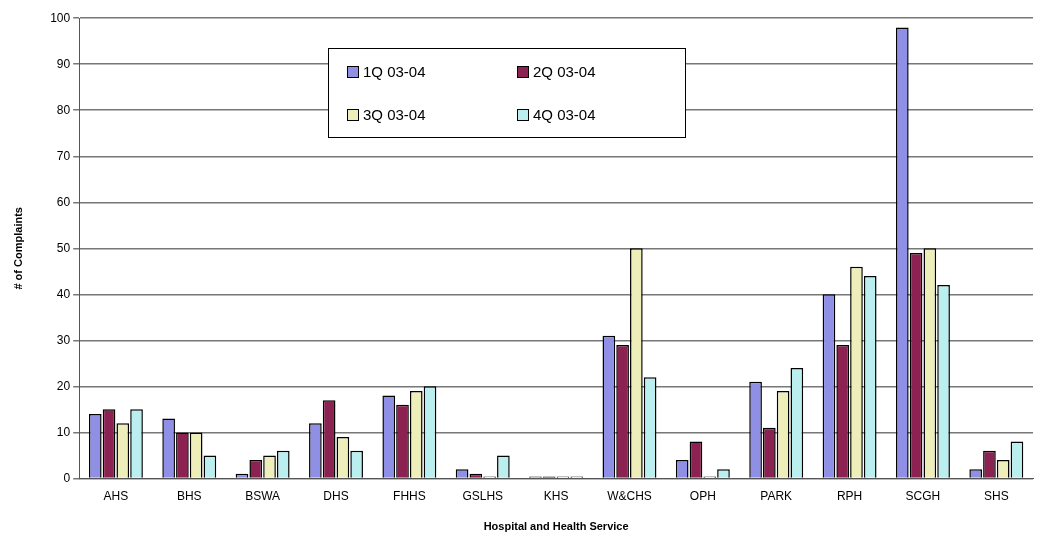 The width and height of the screenshot is (1053, 542). Describe the element at coordinates (63, 201) in the screenshot. I see `y-tick-label: 60` at that location.